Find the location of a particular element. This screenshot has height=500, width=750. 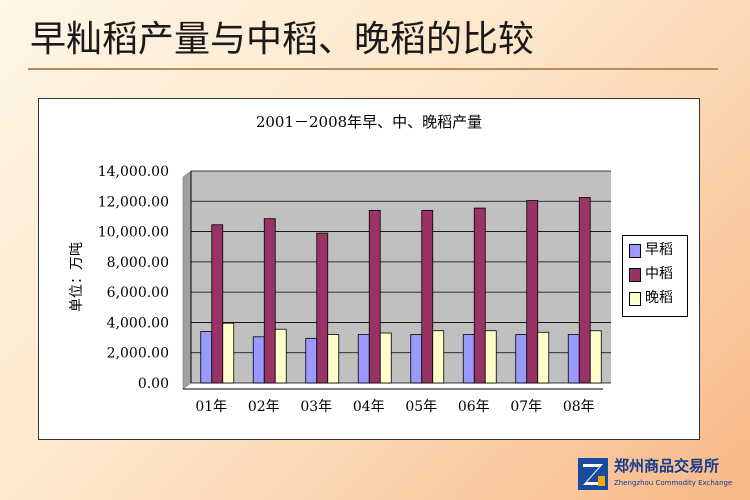

legend-item-middle: 中稻 is located at coordinates (657, 274).